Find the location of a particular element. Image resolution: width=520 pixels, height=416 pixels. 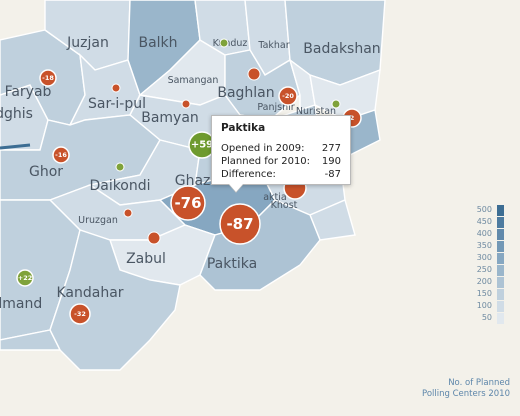

bubble-value: +22 is located at coordinates (25, 278).